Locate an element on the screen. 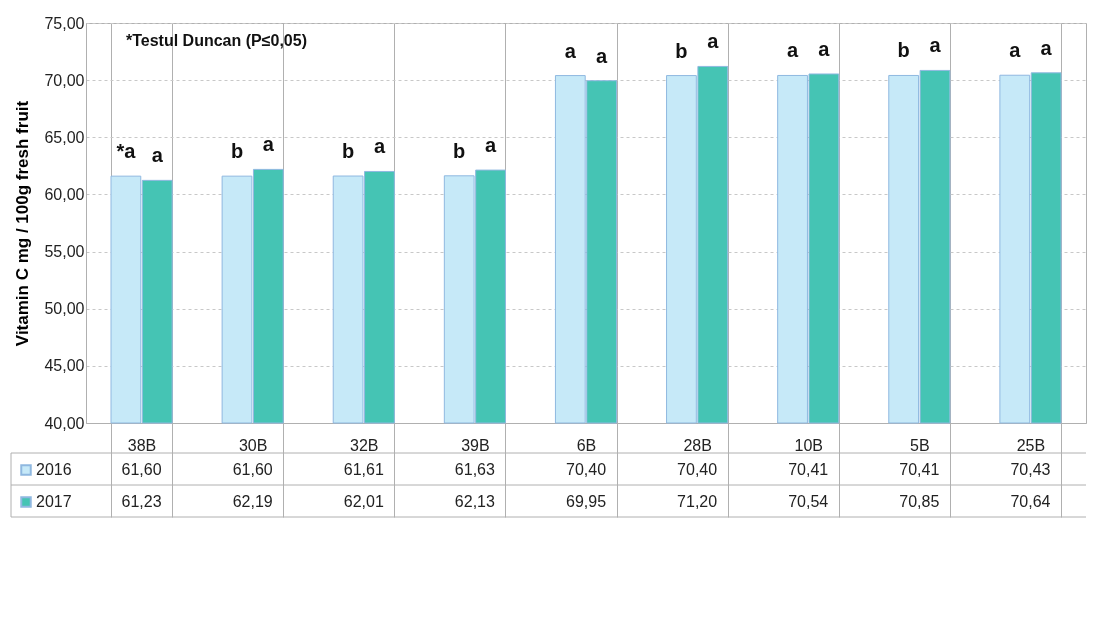 This screenshot has width=1116, height=623. legend-label: 2017 is located at coordinates (54, 501).